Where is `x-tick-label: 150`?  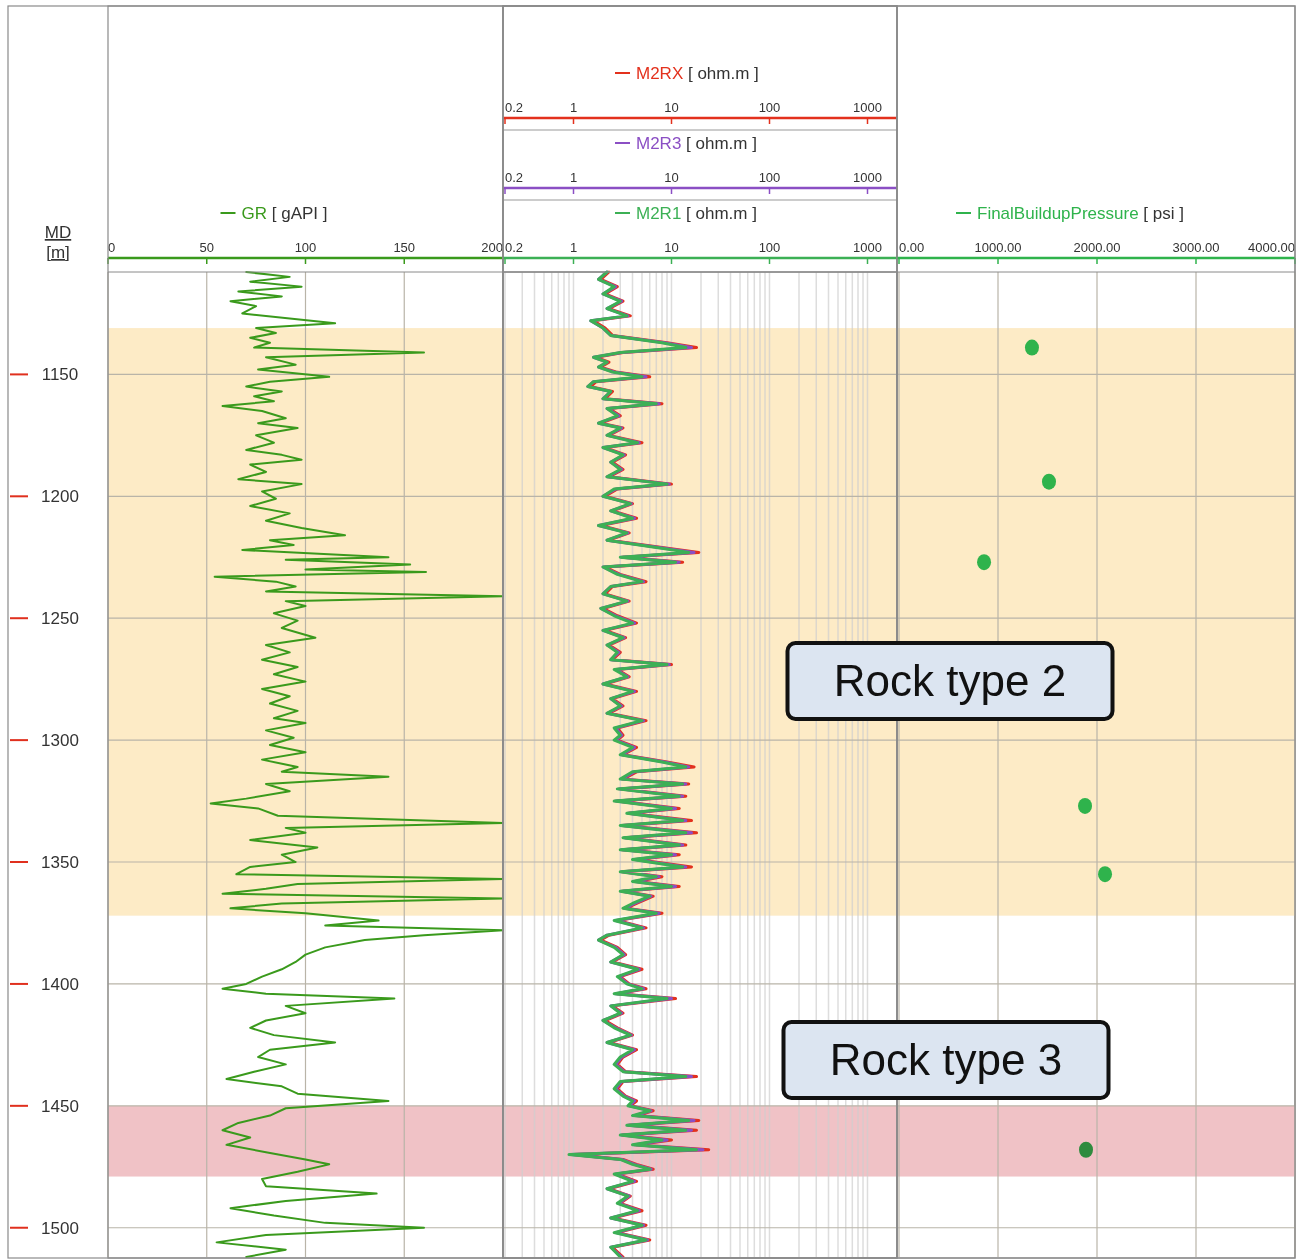 x-tick-label: 150 is located at coordinates (404, 247).